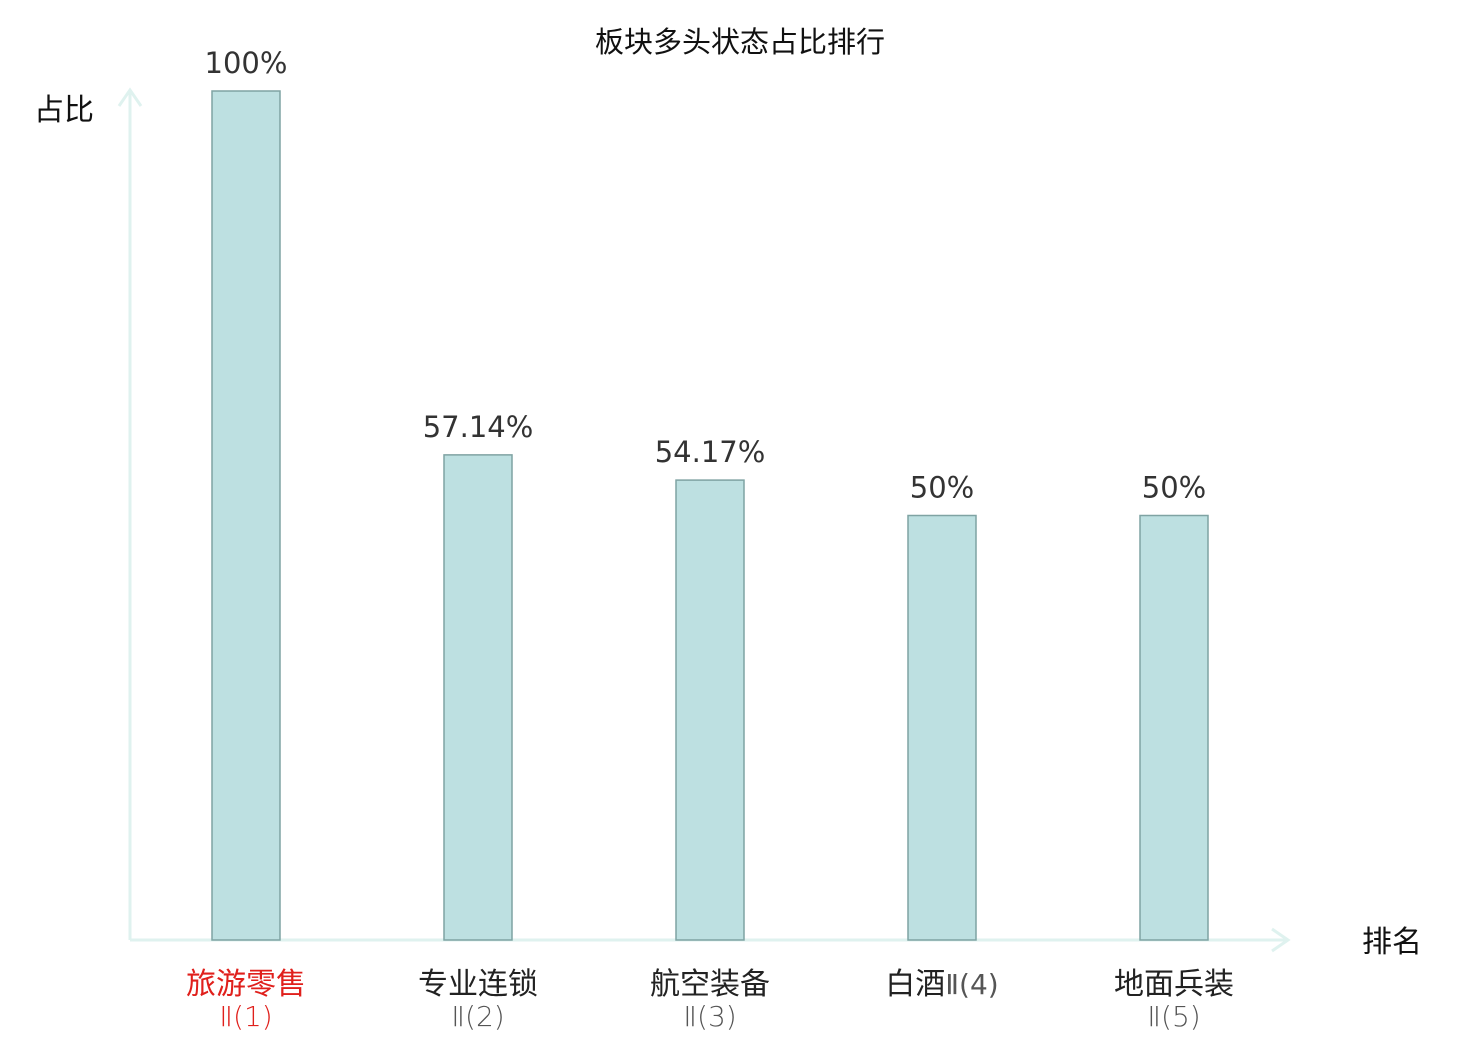 The image size is (1480, 1044). Describe the element at coordinates (971, 984) in the screenshot. I see `category-suffix: Ⅱ(4)` at that location.